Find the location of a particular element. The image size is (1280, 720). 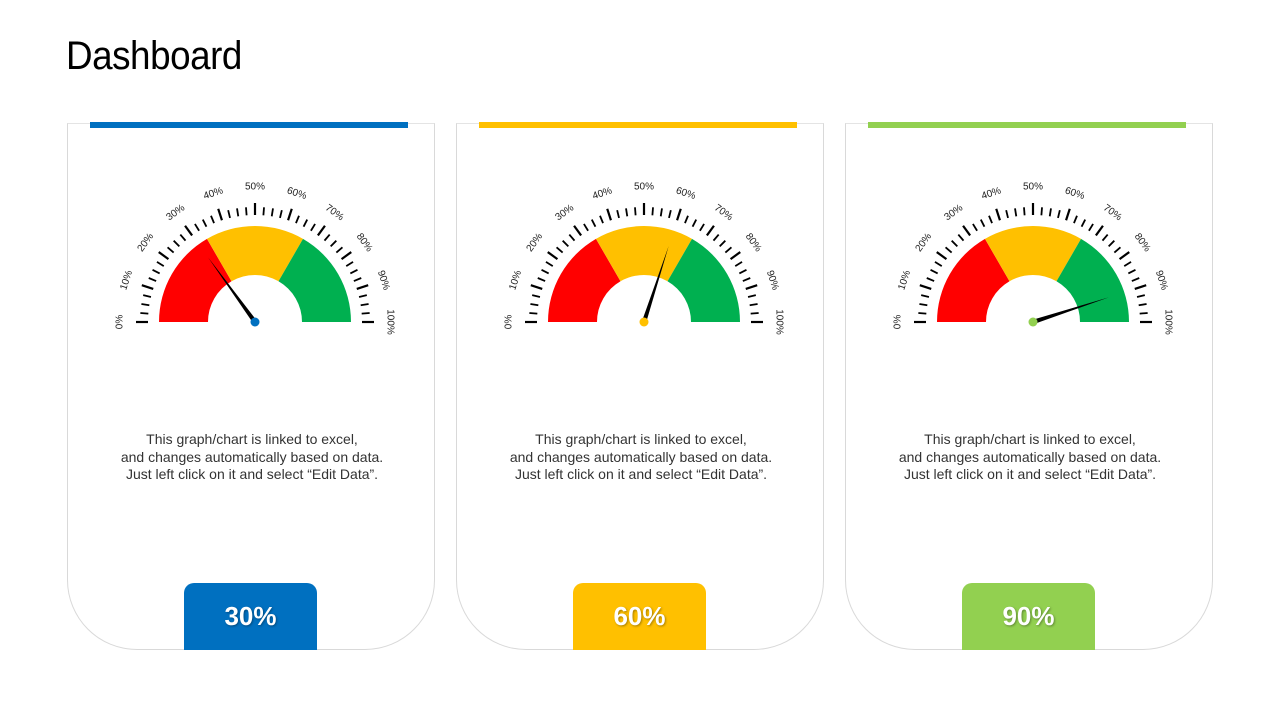

gauge-needle is located at coordinates (655, 284).